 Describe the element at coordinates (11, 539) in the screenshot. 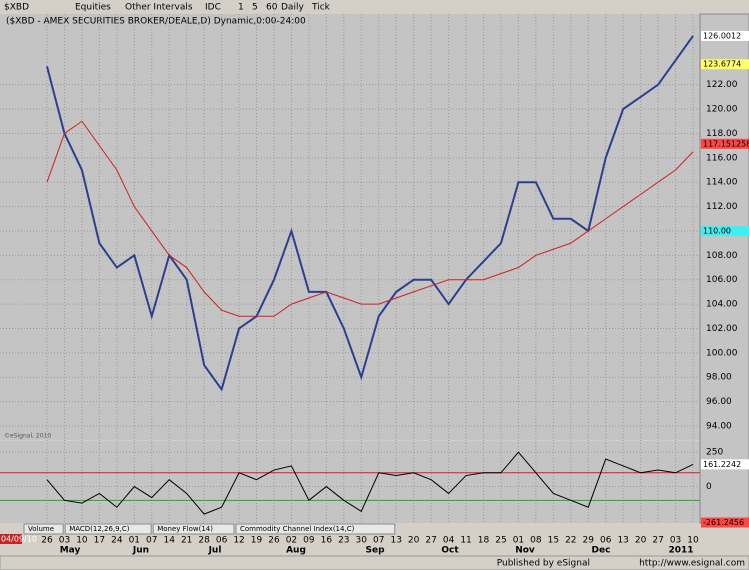

I see `start-date-box` at that location.